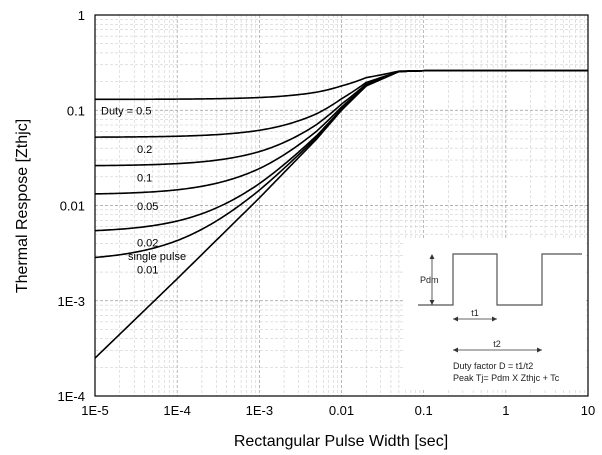  I want to click on y-tick-labels: 1E-4 1E-3 0.01 0.1 1, so click(71, 206).